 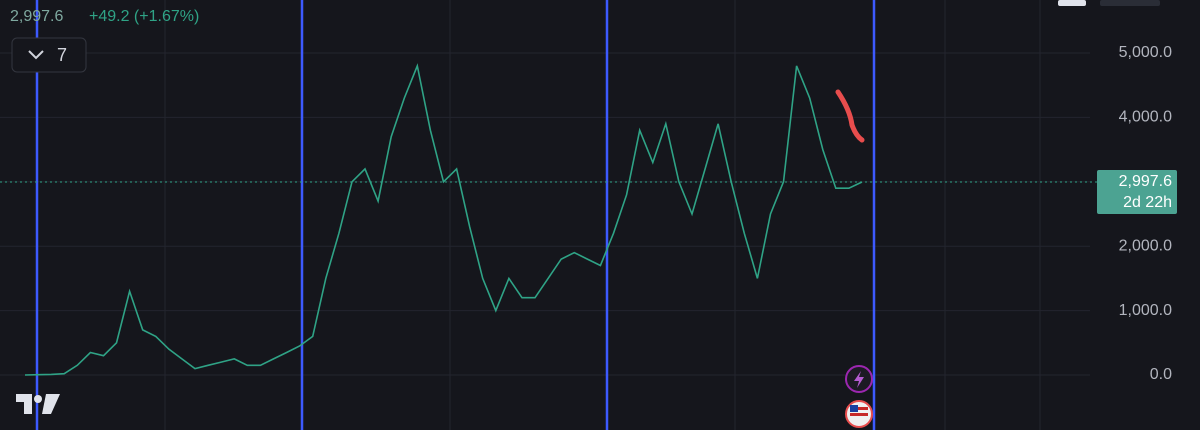 What do you see at coordinates (1145, 245) in the screenshot?
I see `y-tick-label: 2,000.0` at bounding box center [1145, 245].